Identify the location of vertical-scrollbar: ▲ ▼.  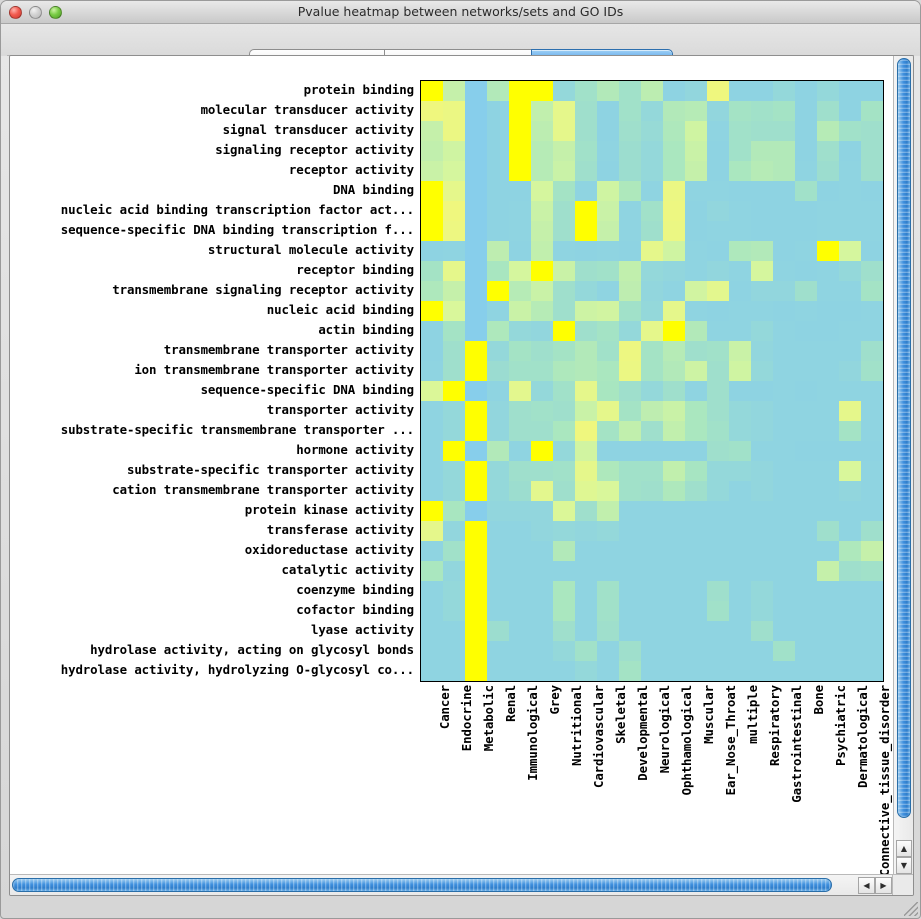
(903, 466).